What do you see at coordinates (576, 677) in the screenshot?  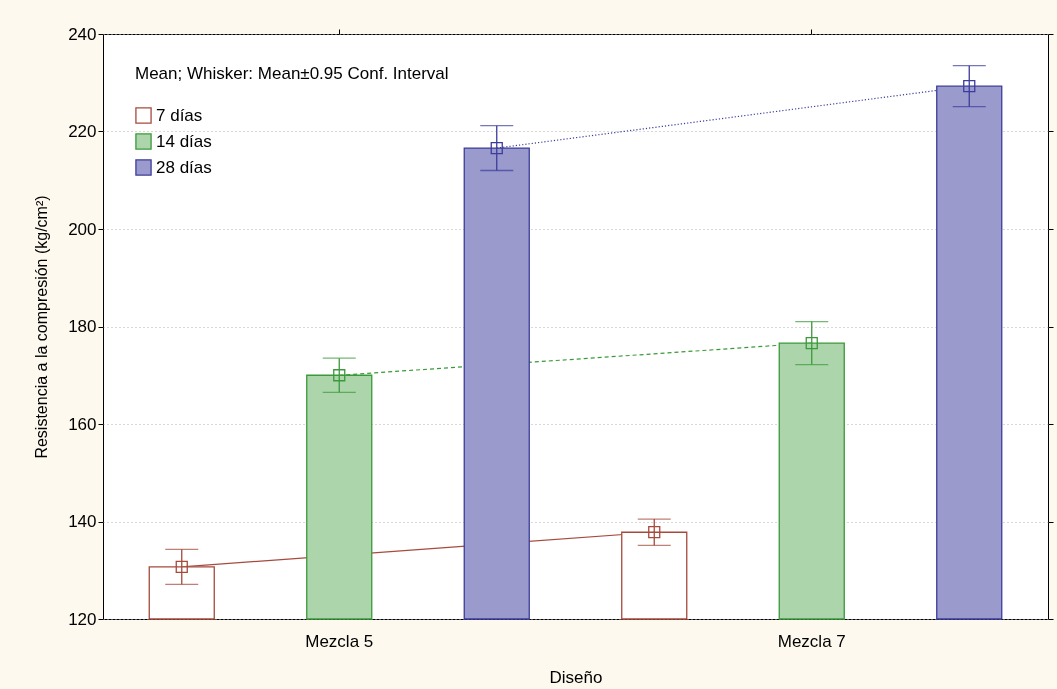 I see `x-axis-title: Diseño` at bounding box center [576, 677].